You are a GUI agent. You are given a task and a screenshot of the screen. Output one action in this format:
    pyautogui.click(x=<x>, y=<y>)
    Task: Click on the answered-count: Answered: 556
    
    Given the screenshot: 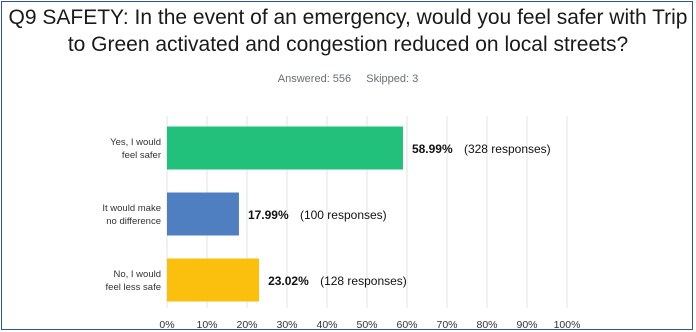 What is the action you would take?
    pyautogui.click(x=314, y=79)
    